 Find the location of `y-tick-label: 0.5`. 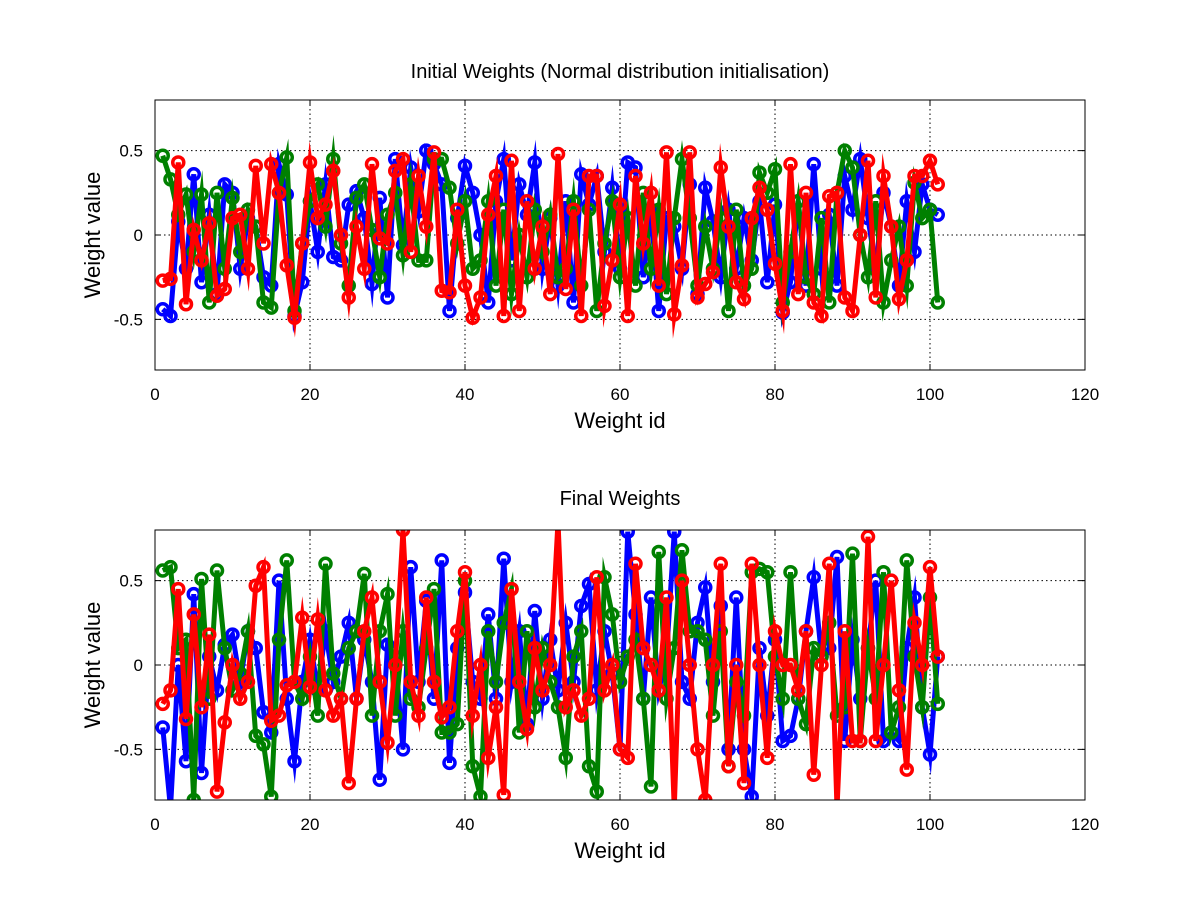

y-tick-label: 0.5 is located at coordinates (131, 581).